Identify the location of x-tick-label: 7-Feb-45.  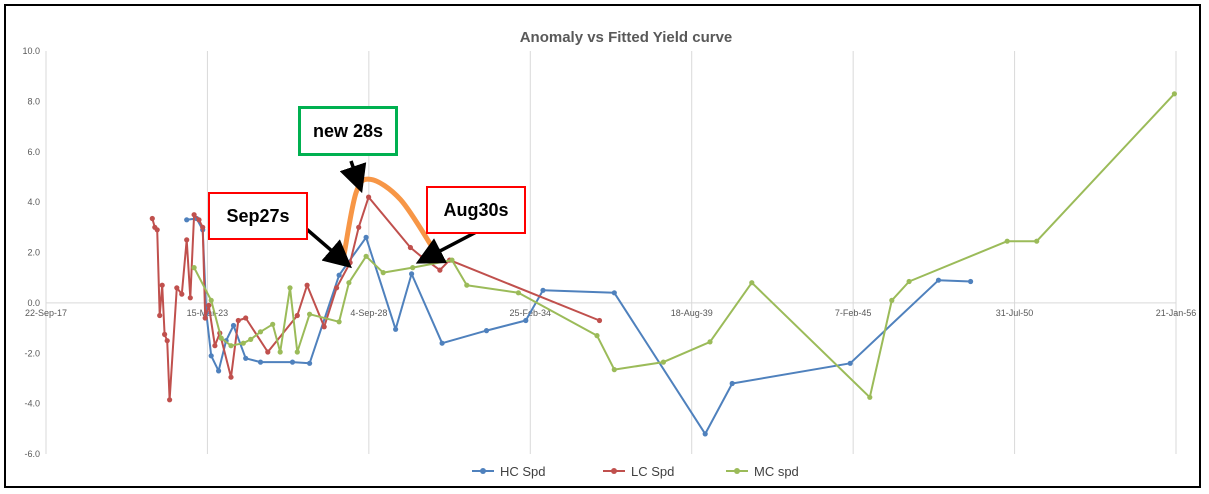
(853, 313).